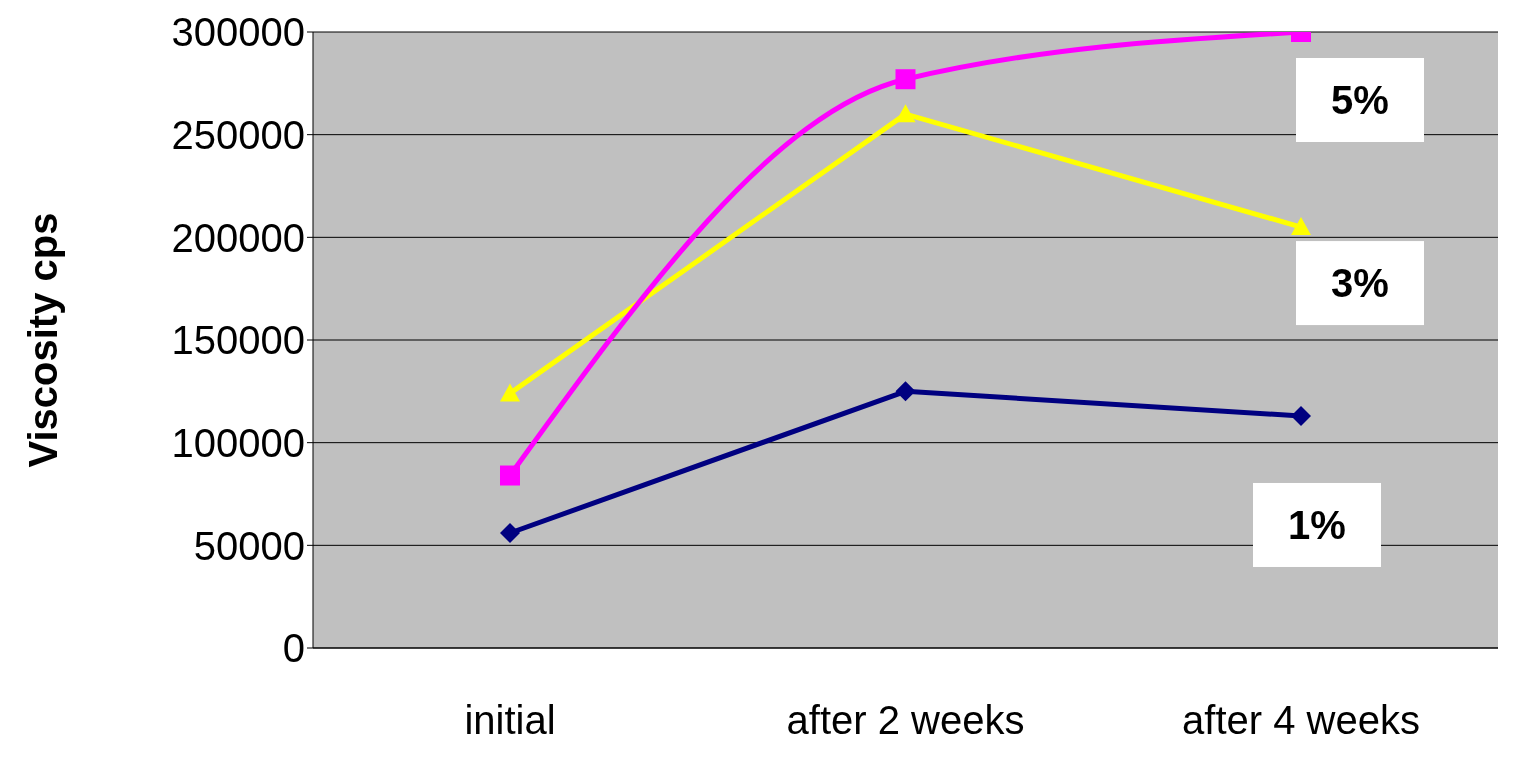 This screenshot has width=1519, height=775. I want to click on series-label: 5%, so click(1360, 100).